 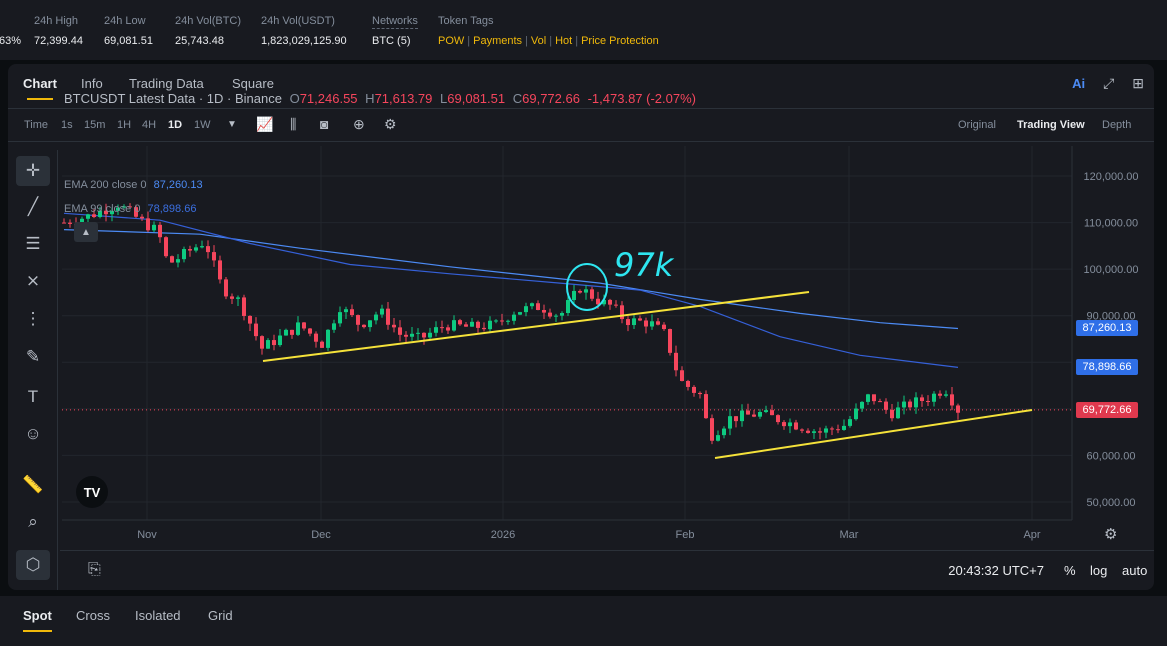 What do you see at coordinates (67, 125) in the screenshot?
I see `interval-1s: 1s` at bounding box center [67, 125].